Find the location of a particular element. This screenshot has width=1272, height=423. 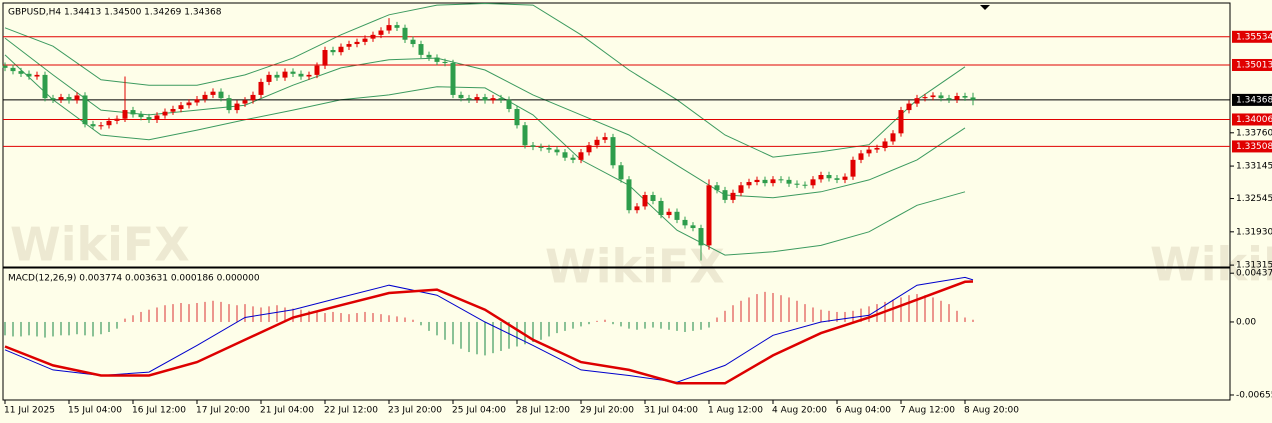

x-tick-label: 22 Jul 12:00 is located at coordinates (351, 411).